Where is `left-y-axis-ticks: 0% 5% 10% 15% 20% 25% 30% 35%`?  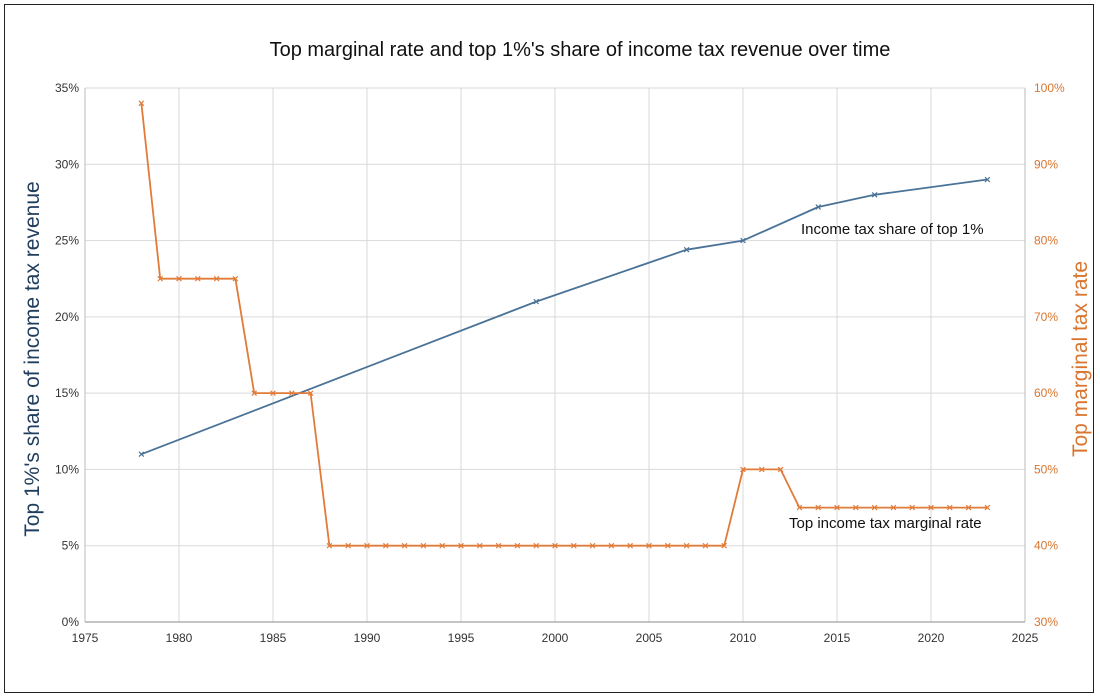
left-y-axis-ticks: 0% 5% 10% 15% 20% 25% 30% 35% is located at coordinates (67, 355).